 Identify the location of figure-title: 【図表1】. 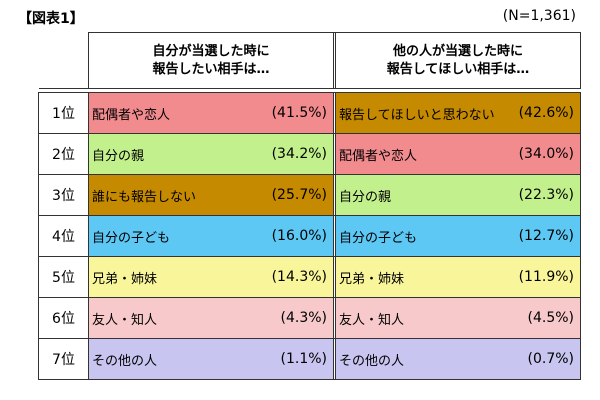
(51, 19).